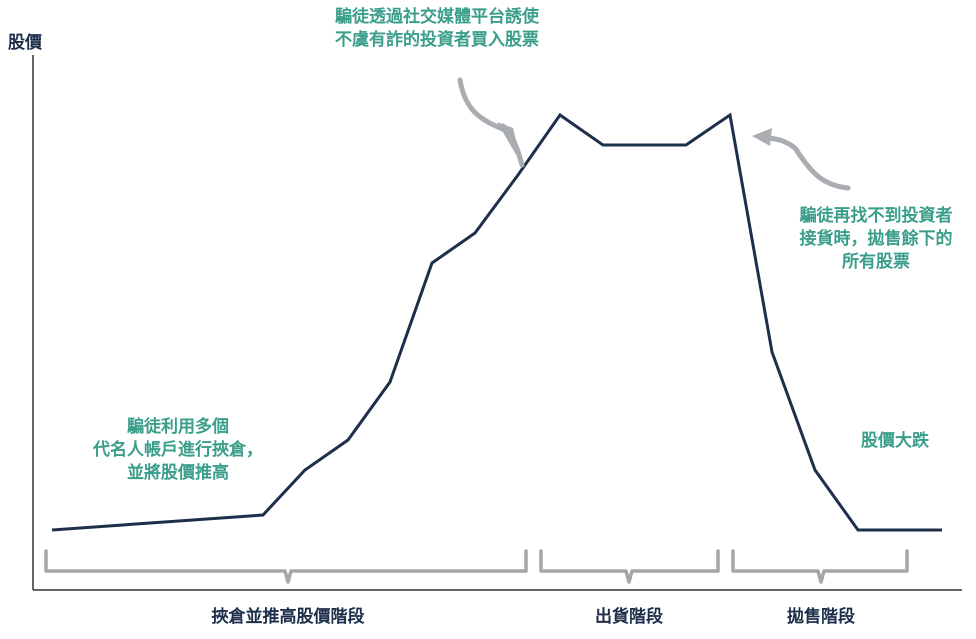  I want to click on phase-label-accumulation: 挾倉並推高股價階段, so click(288, 617).